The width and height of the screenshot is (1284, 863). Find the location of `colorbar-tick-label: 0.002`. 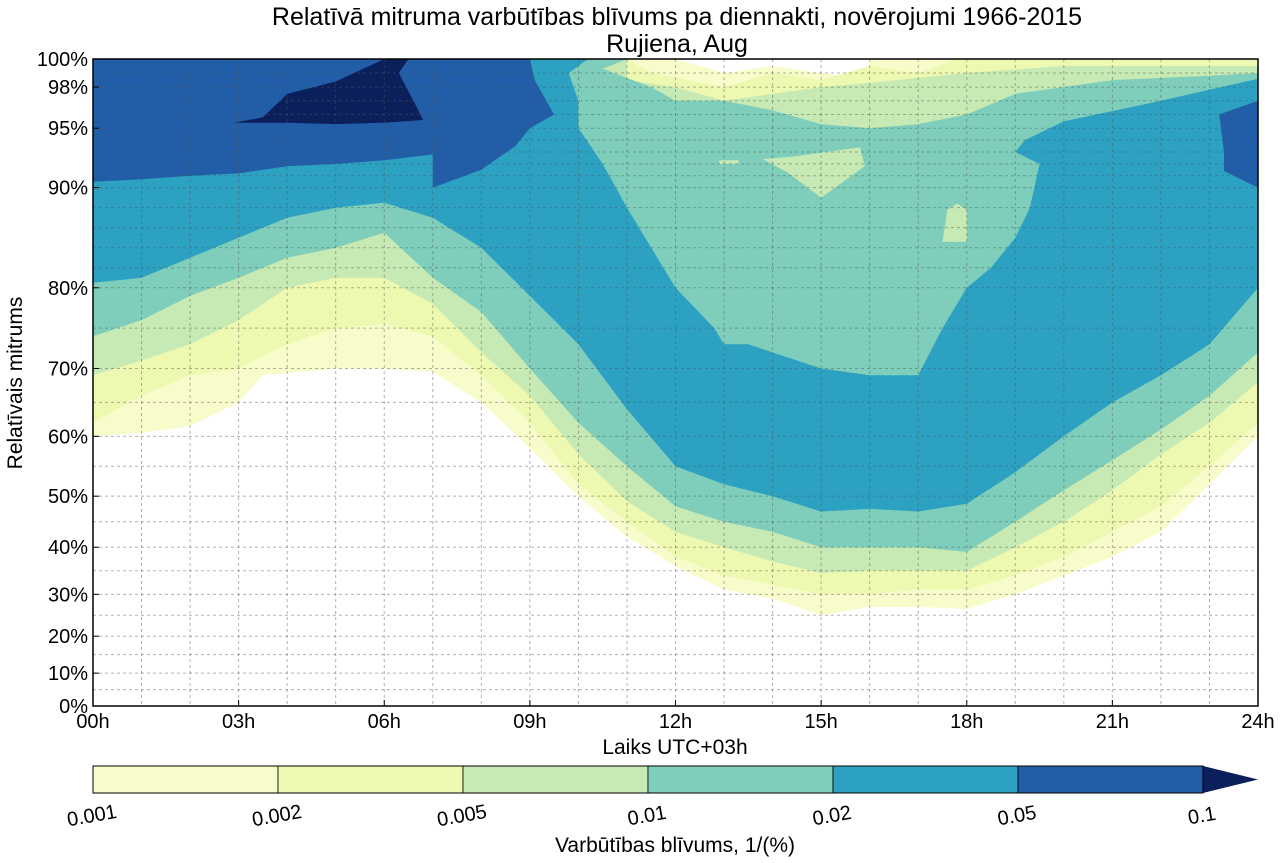

colorbar-tick-label: 0.002 is located at coordinates (276, 816).